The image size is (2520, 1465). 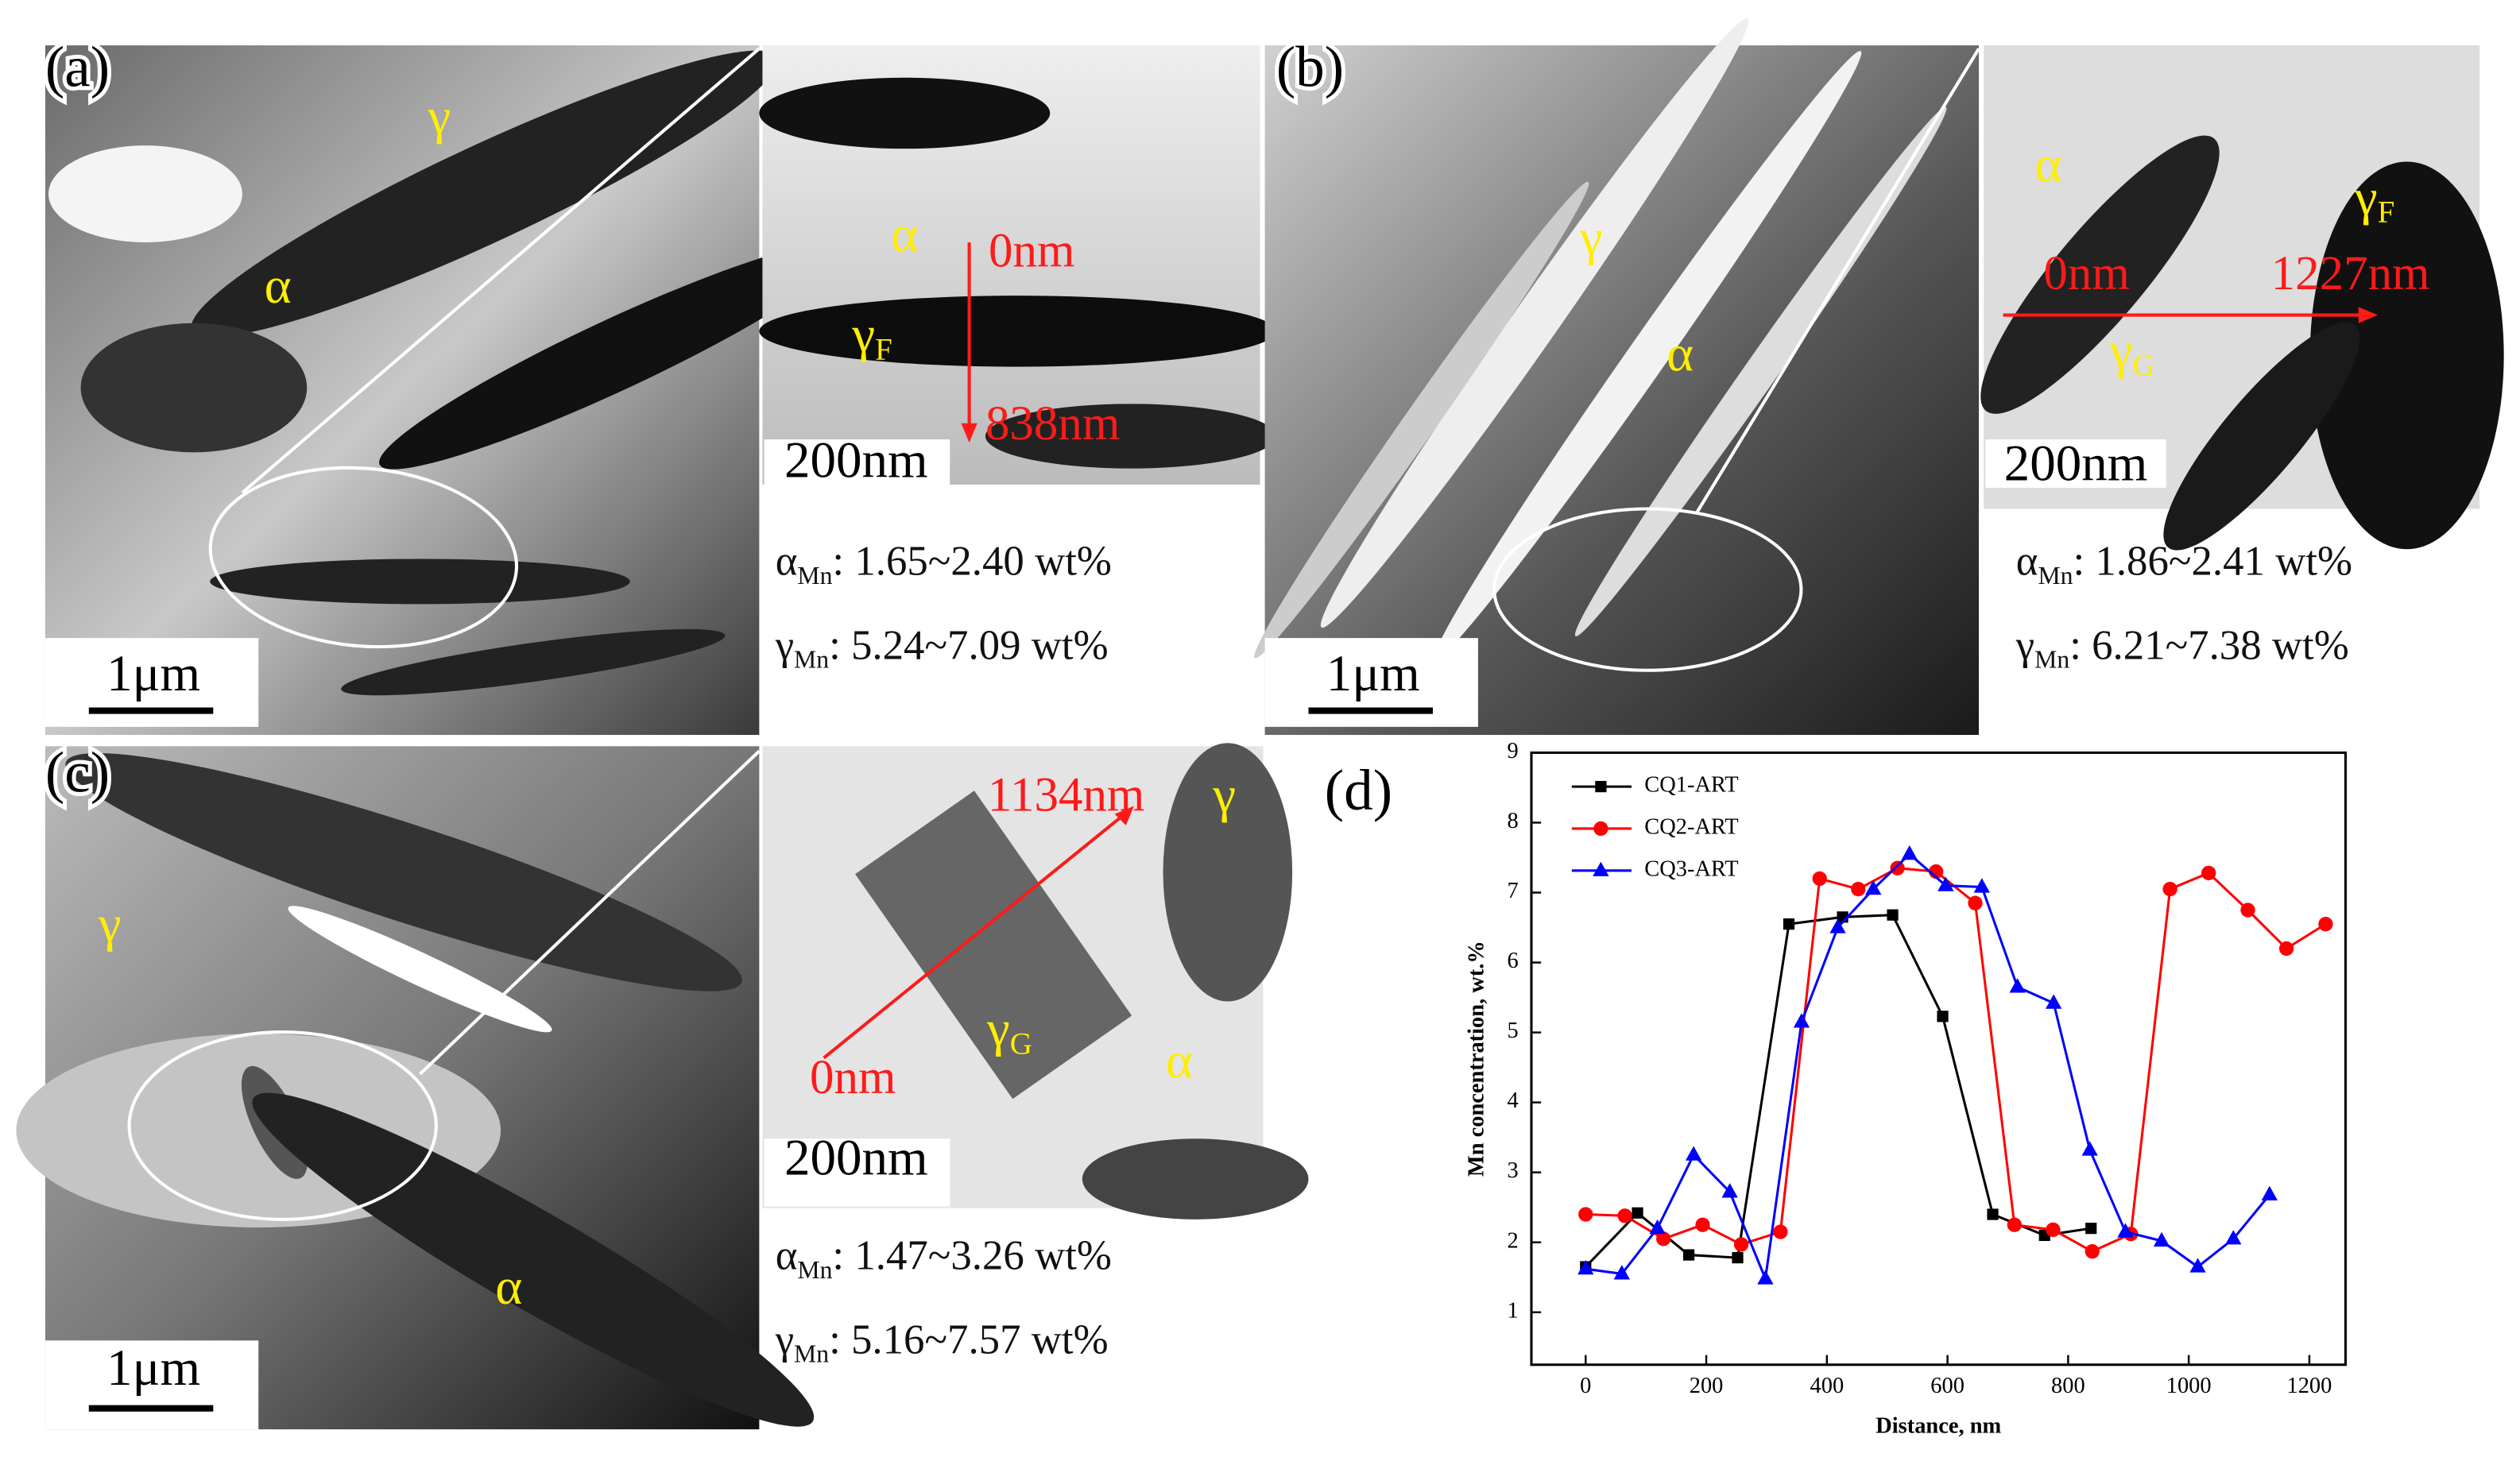 What do you see at coordinates (974, 937) in the screenshot?
I see `arrow` at bounding box center [974, 937].